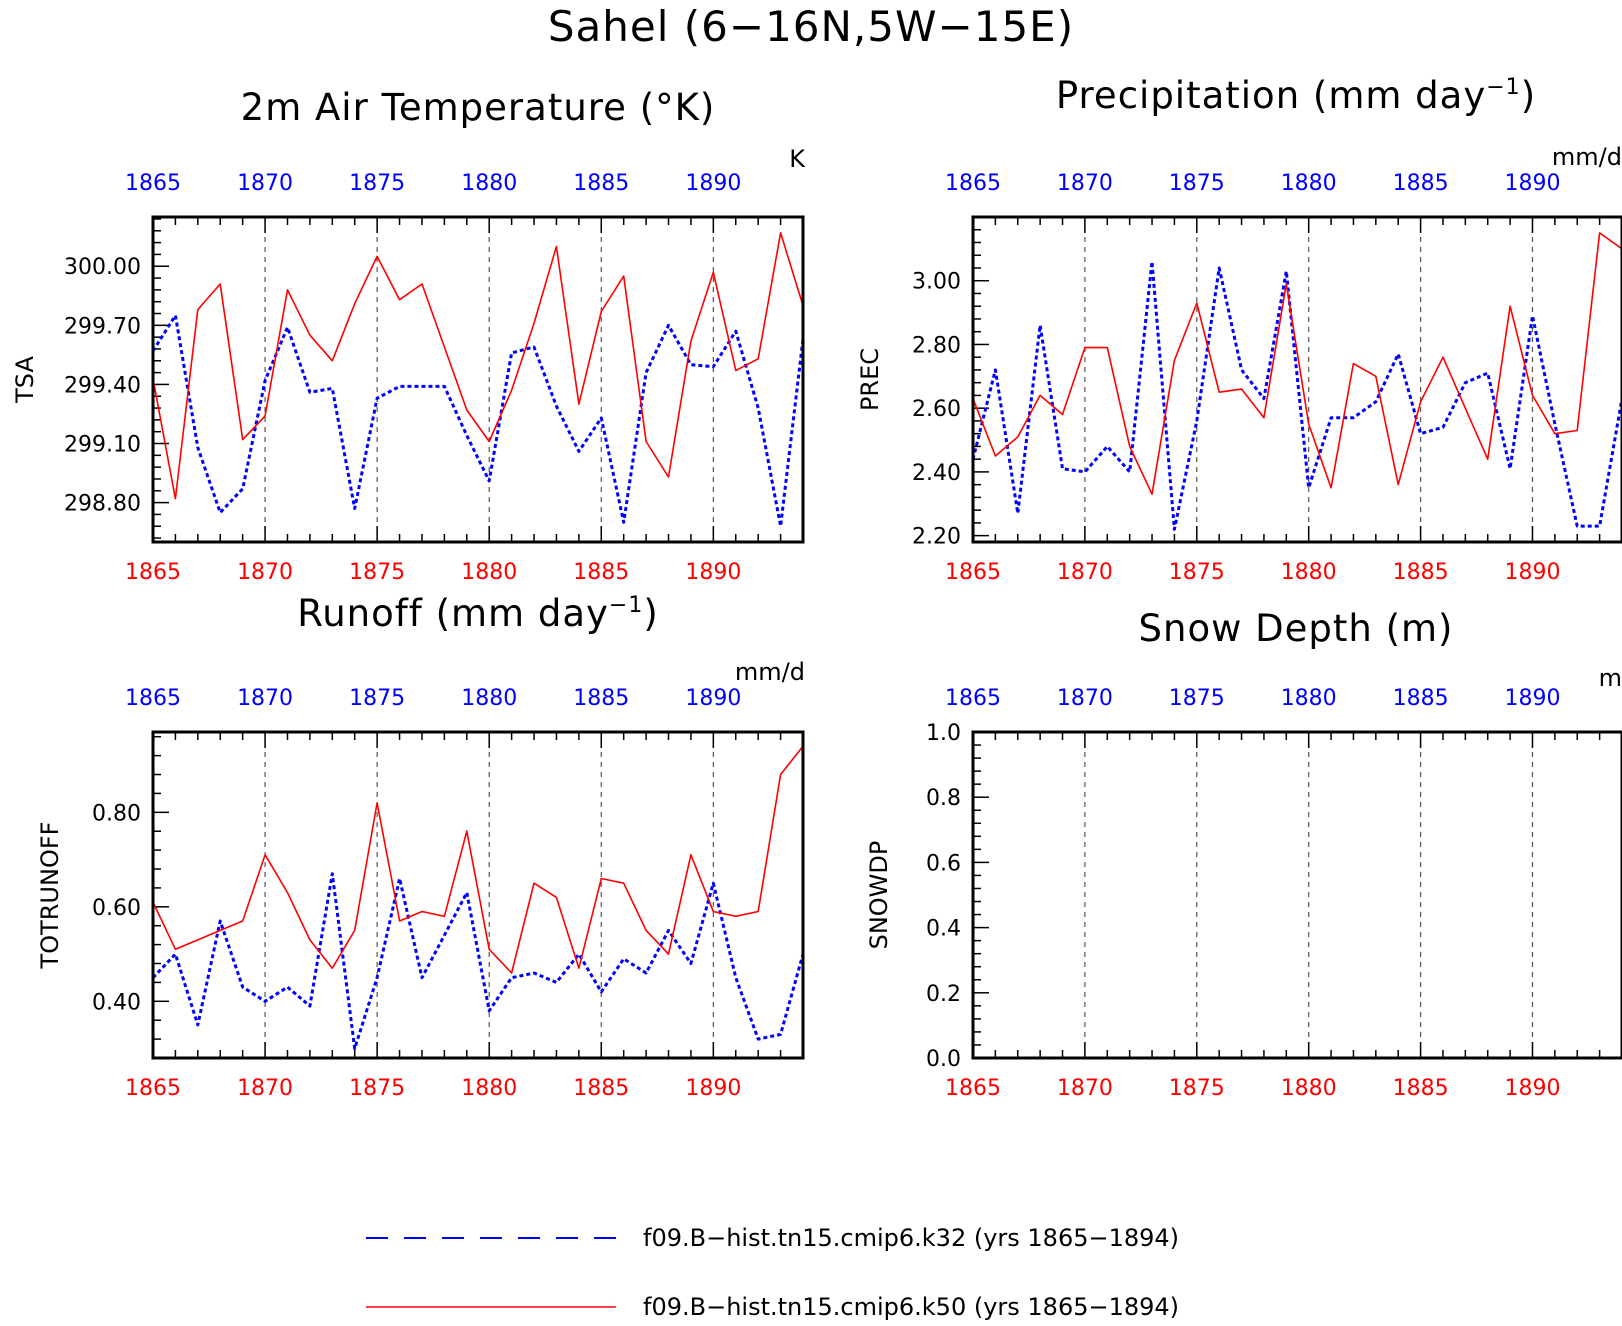 This screenshot has width=1622, height=1326. Describe the element at coordinates (936, 473) in the screenshot. I see `y-tick-label: 2.40` at that location.